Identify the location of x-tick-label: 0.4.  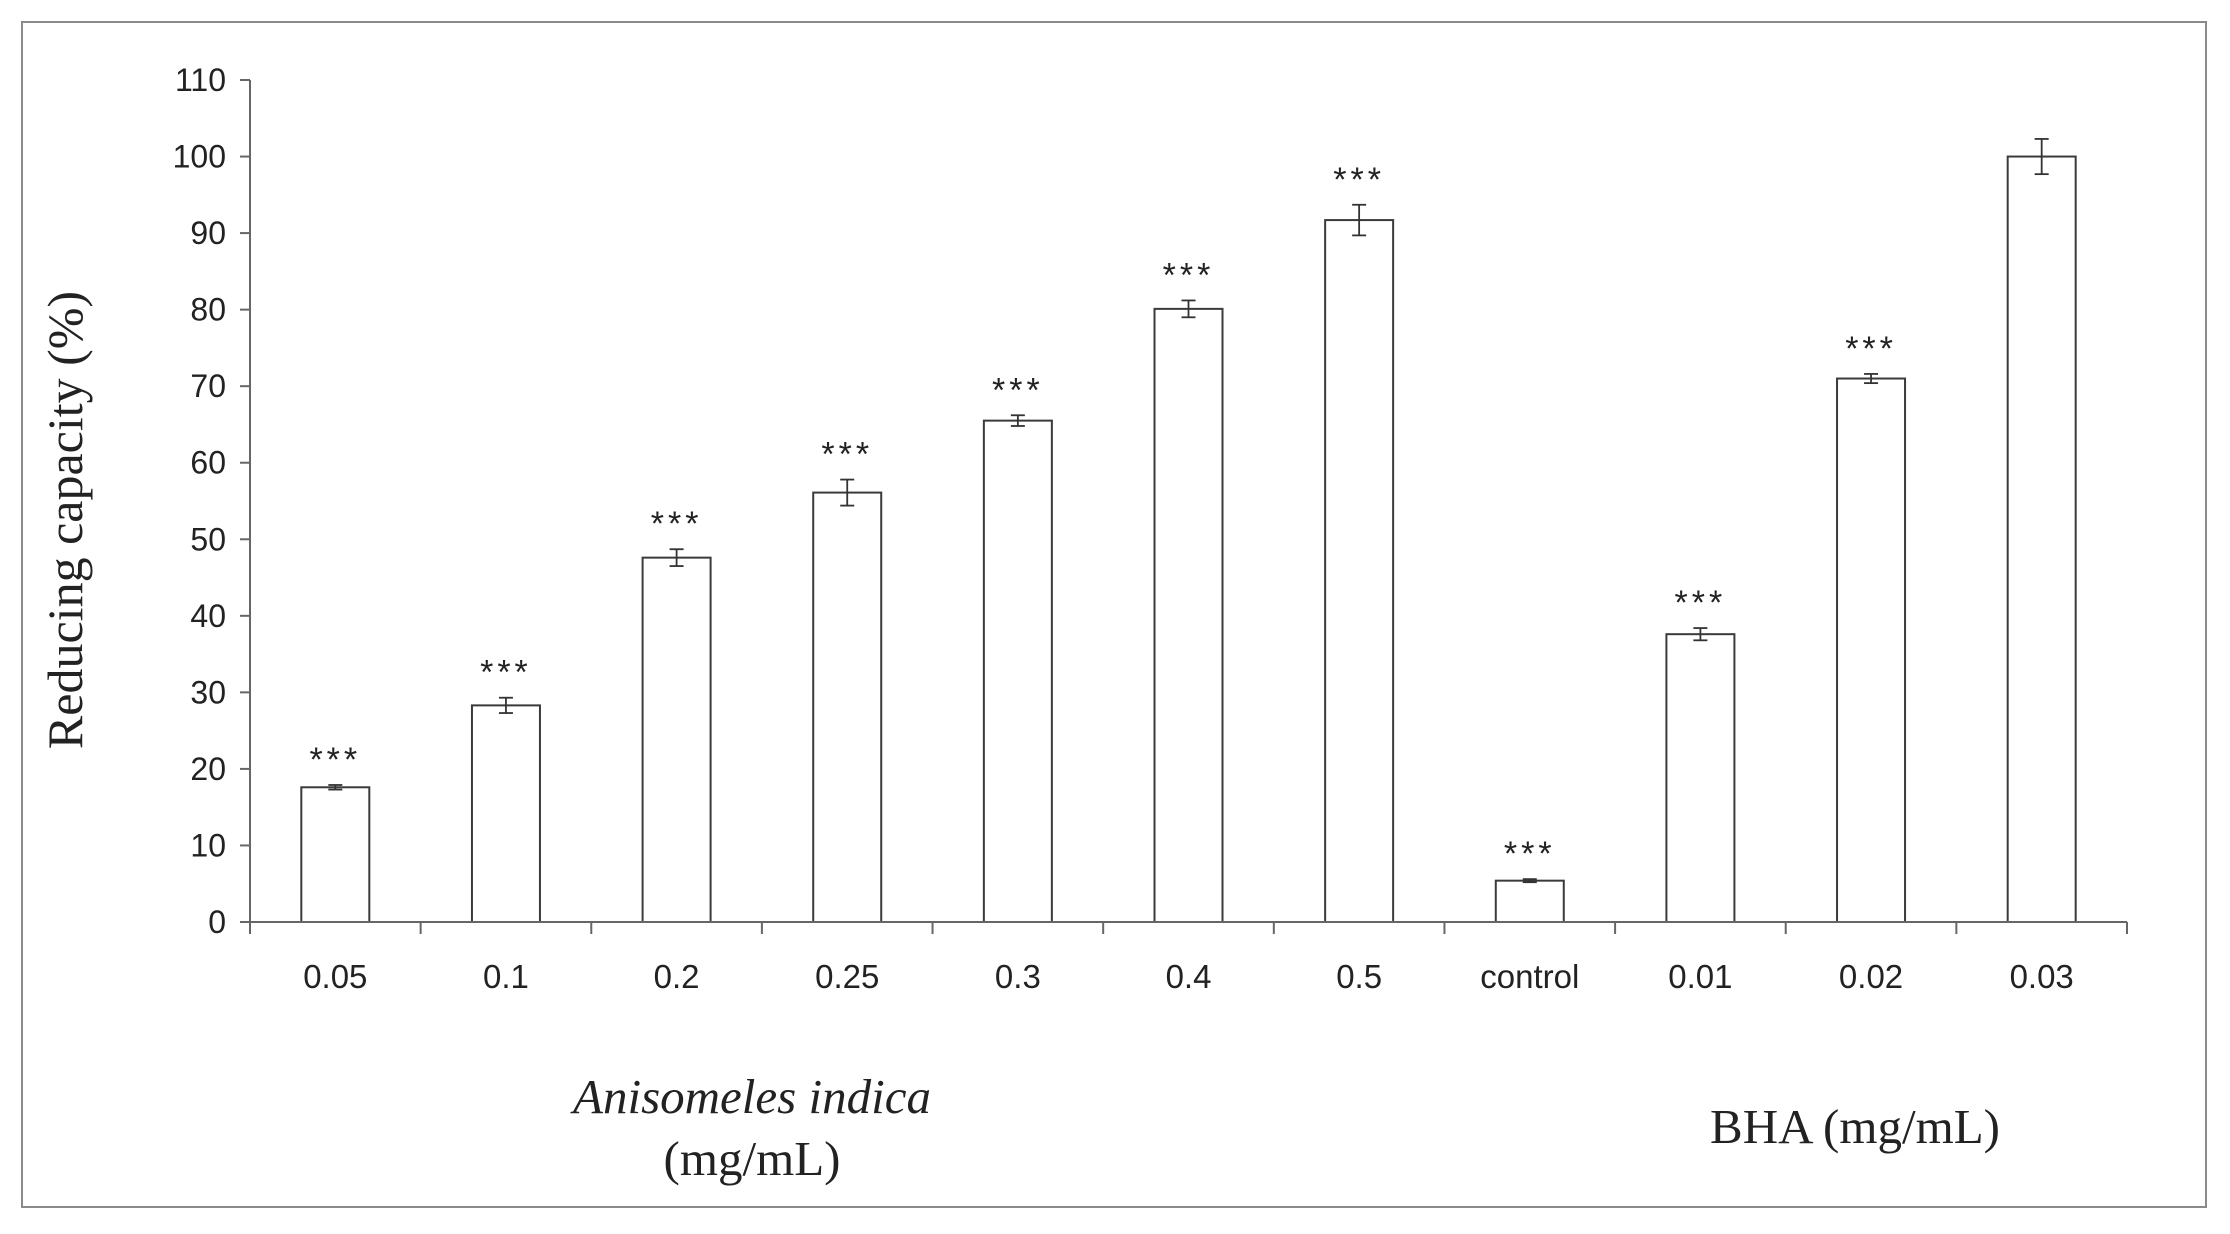
(1189, 976).